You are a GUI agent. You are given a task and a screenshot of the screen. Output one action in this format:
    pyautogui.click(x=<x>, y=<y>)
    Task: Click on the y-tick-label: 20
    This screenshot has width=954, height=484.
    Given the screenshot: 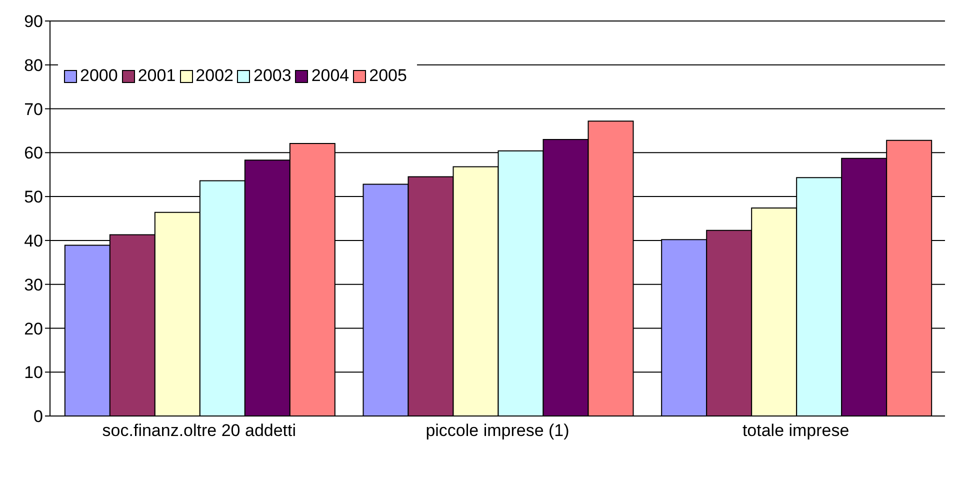 What is the action you would take?
    pyautogui.click(x=33, y=328)
    